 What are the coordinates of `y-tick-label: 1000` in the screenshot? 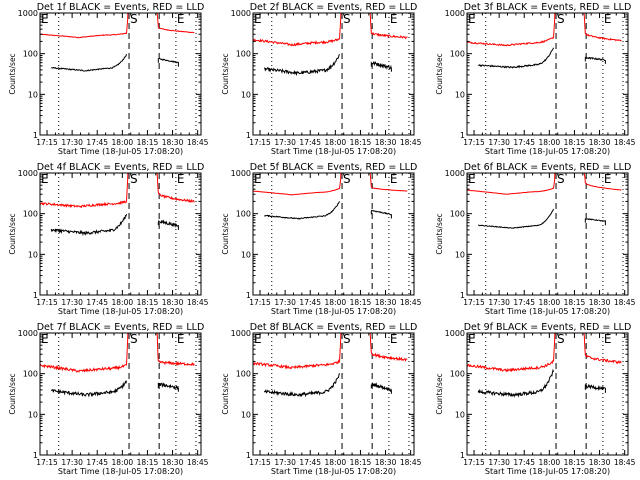 It's located at (241, 13).